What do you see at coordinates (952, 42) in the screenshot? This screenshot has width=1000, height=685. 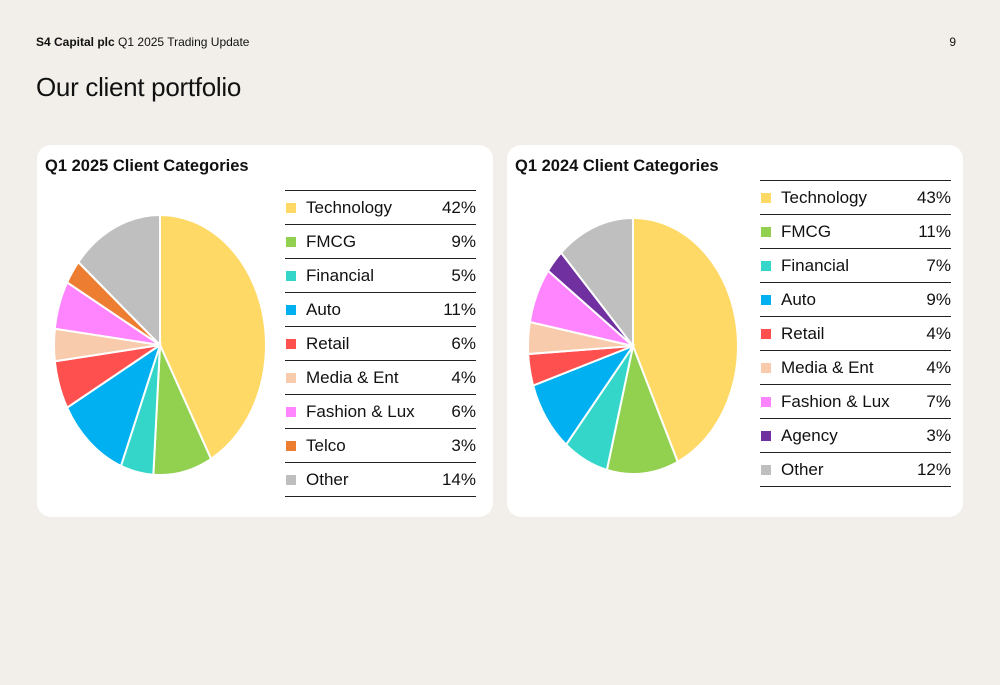 I see `page-number: 9` at bounding box center [952, 42].